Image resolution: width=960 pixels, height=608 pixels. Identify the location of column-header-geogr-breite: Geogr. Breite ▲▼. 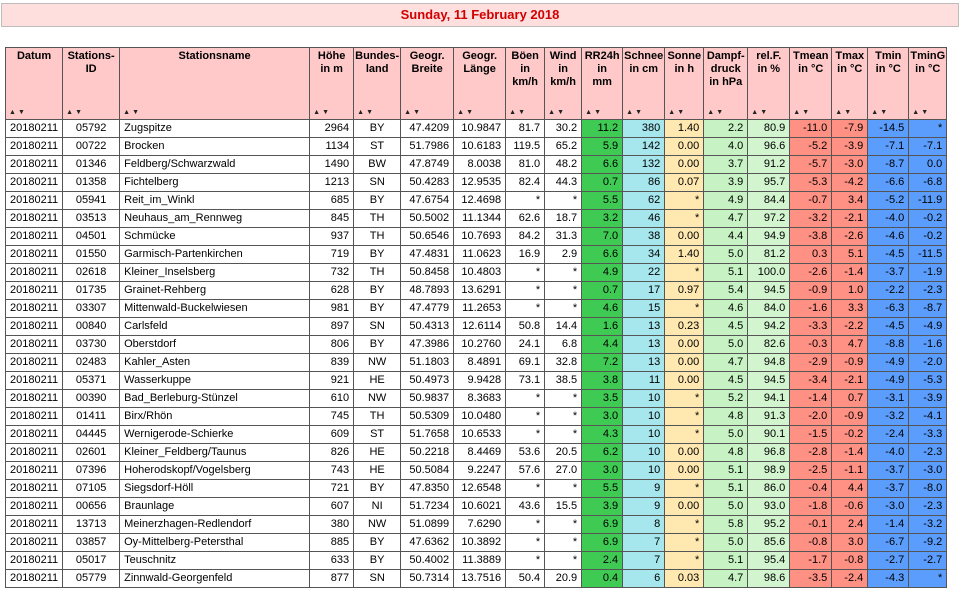
(427, 83).